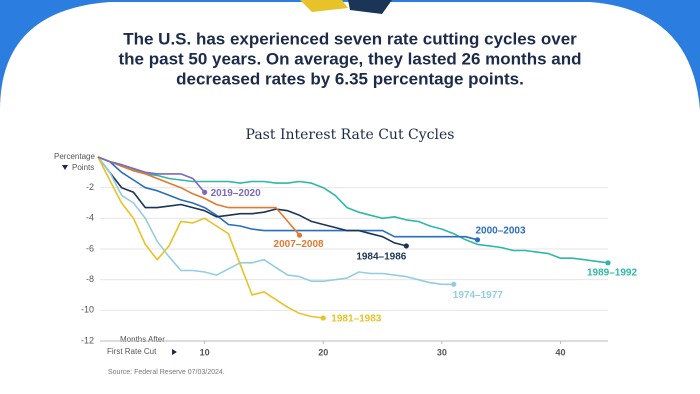 The height and width of the screenshot is (394, 700). What do you see at coordinates (132, 351) in the screenshot?
I see `x-axis-label: First Rate Cut` at bounding box center [132, 351].